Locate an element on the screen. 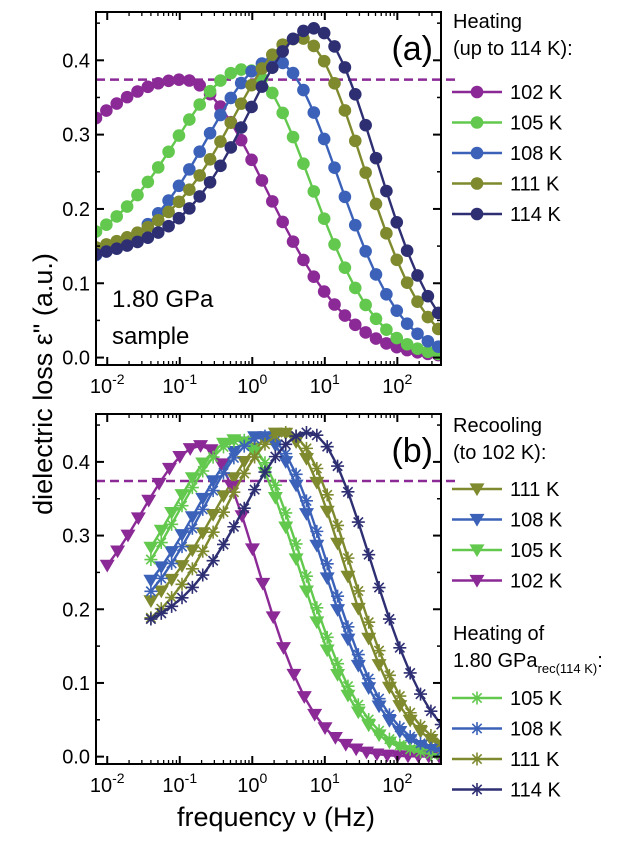 This screenshot has height=842, width=636. y-axis-title: dielectric loss ε" (a.u.) is located at coordinates (43, 384).